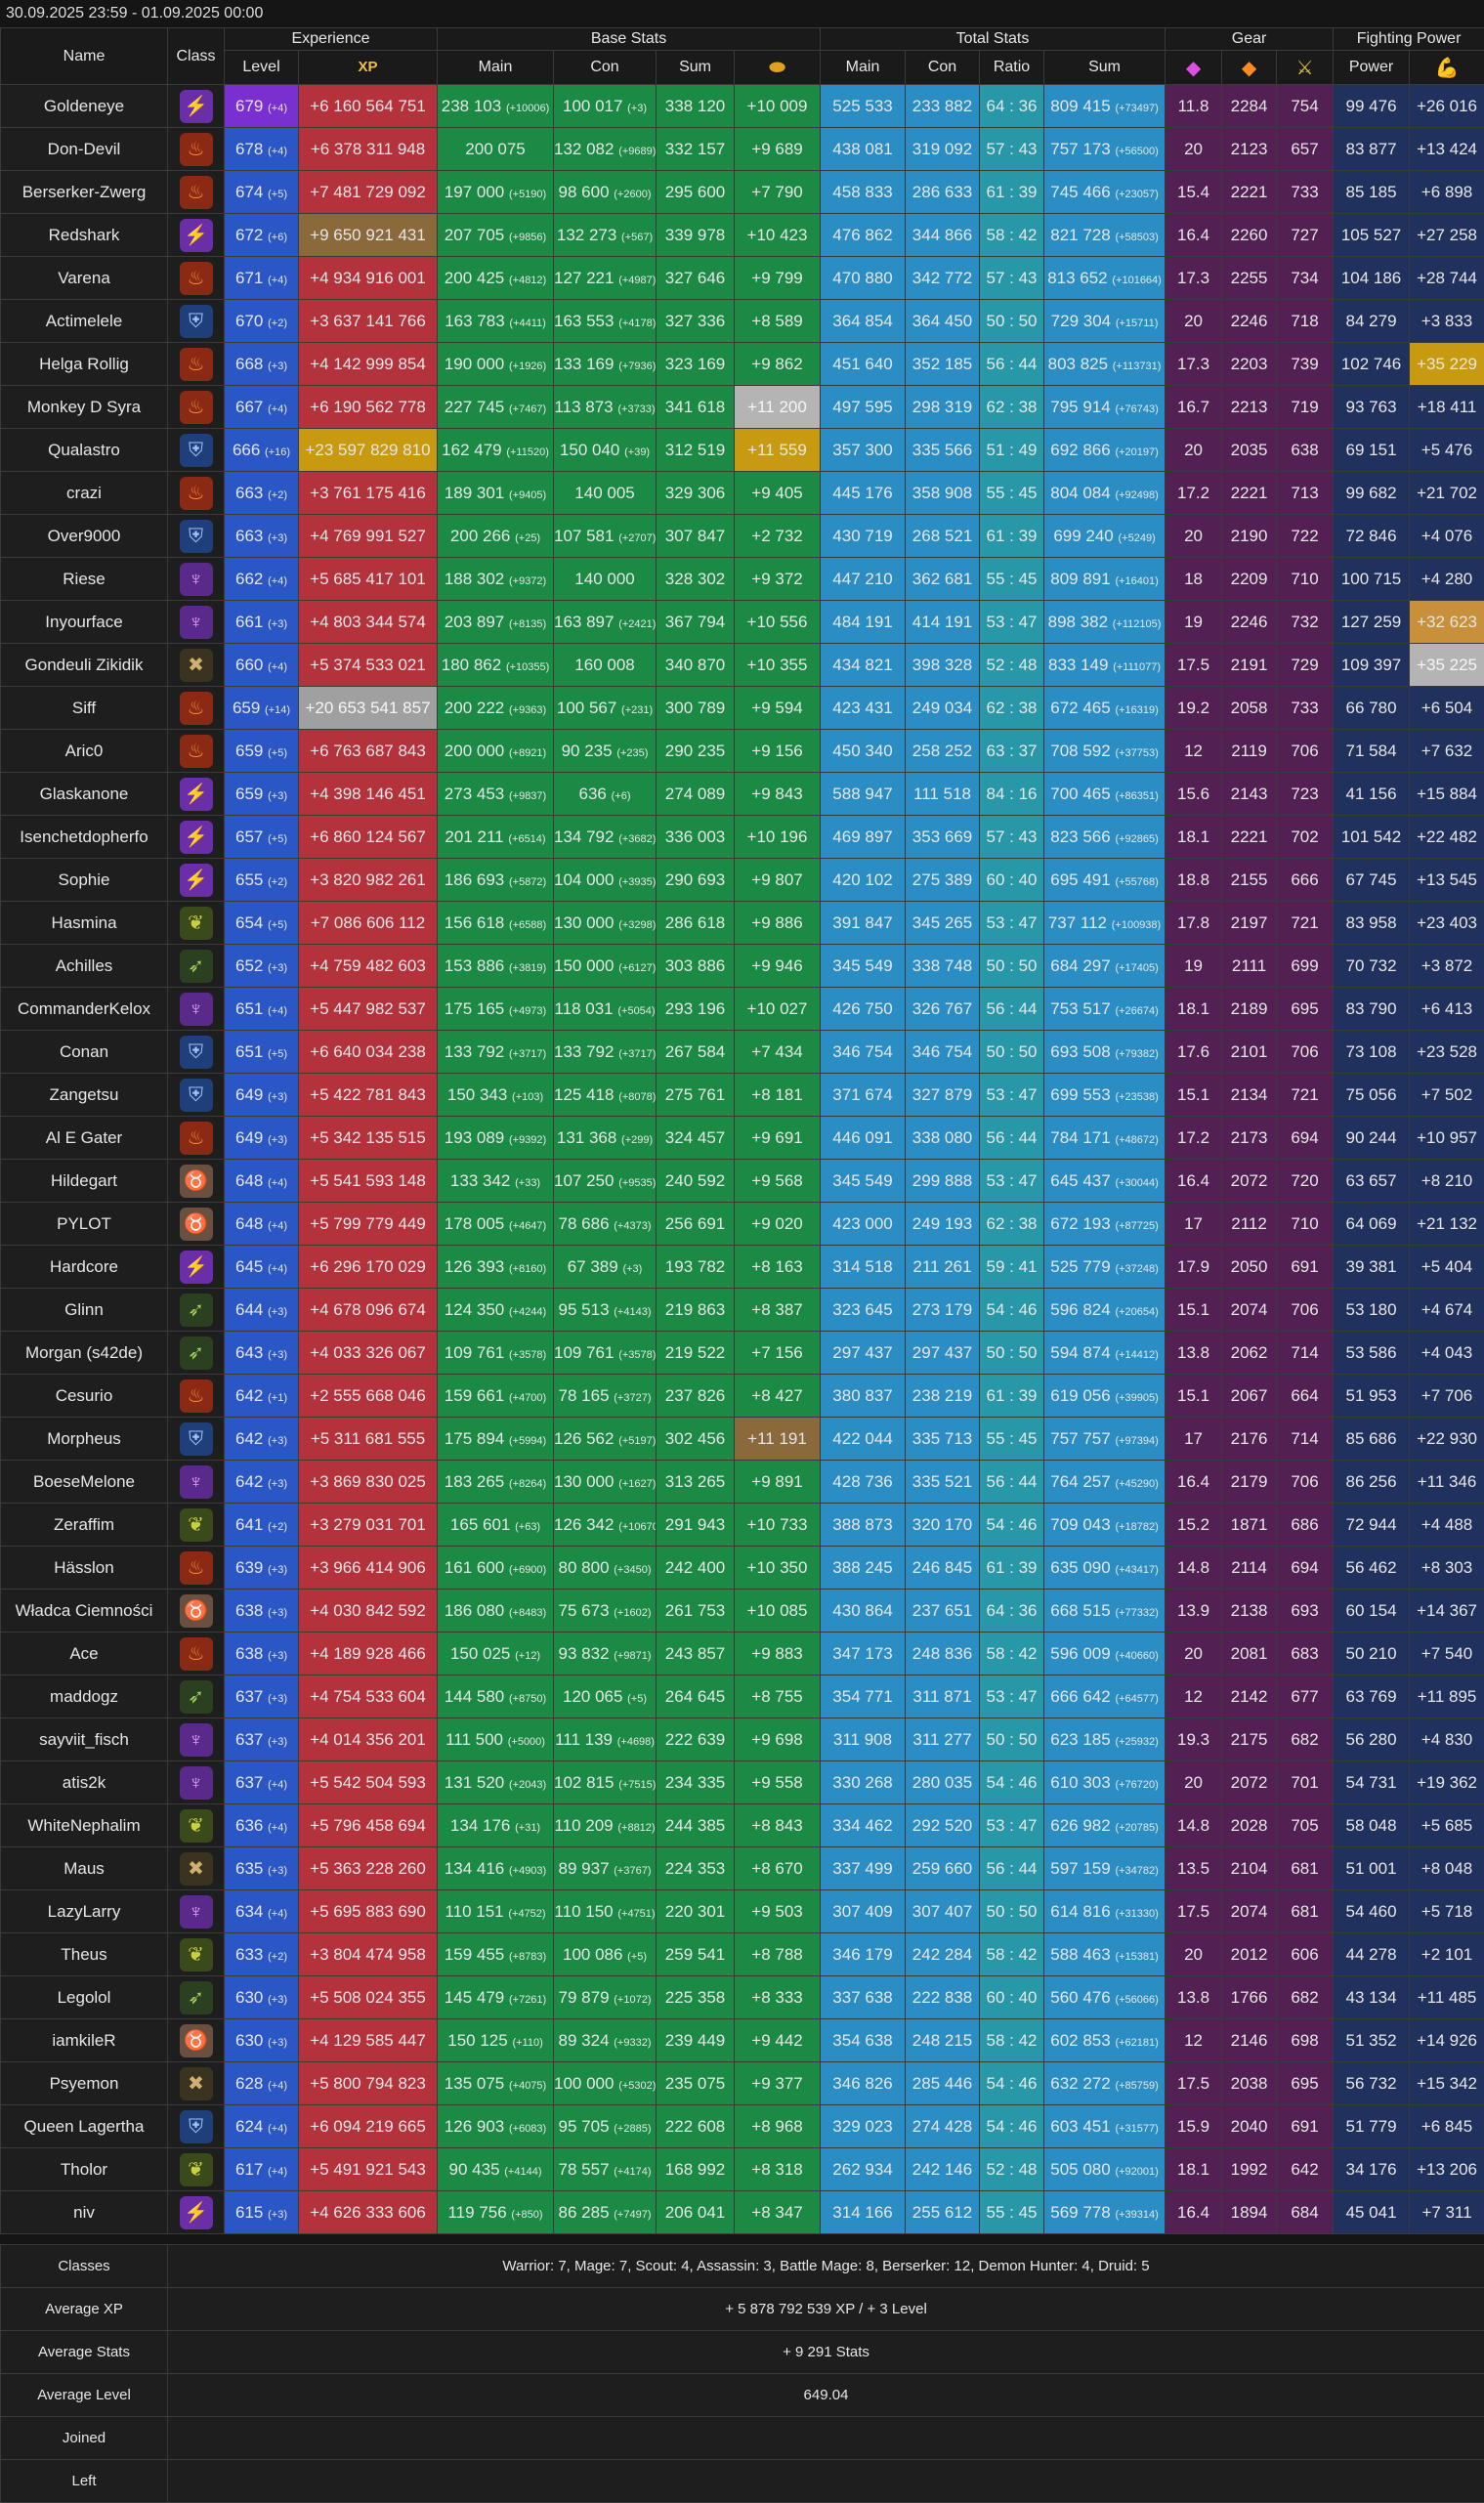 The width and height of the screenshot is (1484, 2503). Describe the element at coordinates (1105, 1954) in the screenshot. I see `total-sum-cell: 588 463 (+15381)` at that location.